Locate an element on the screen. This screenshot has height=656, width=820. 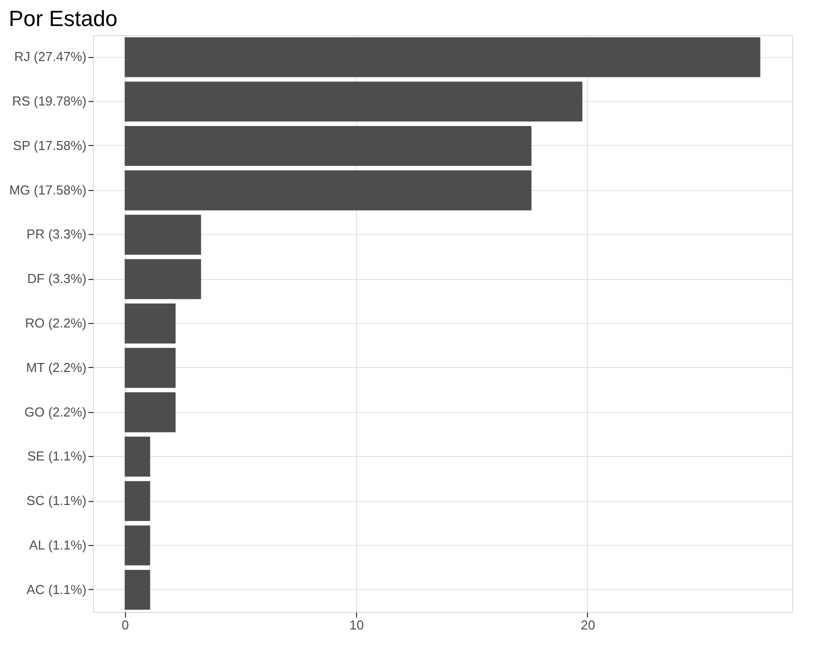
y-tick-label: RJ (27.47%) is located at coordinates (50, 56).